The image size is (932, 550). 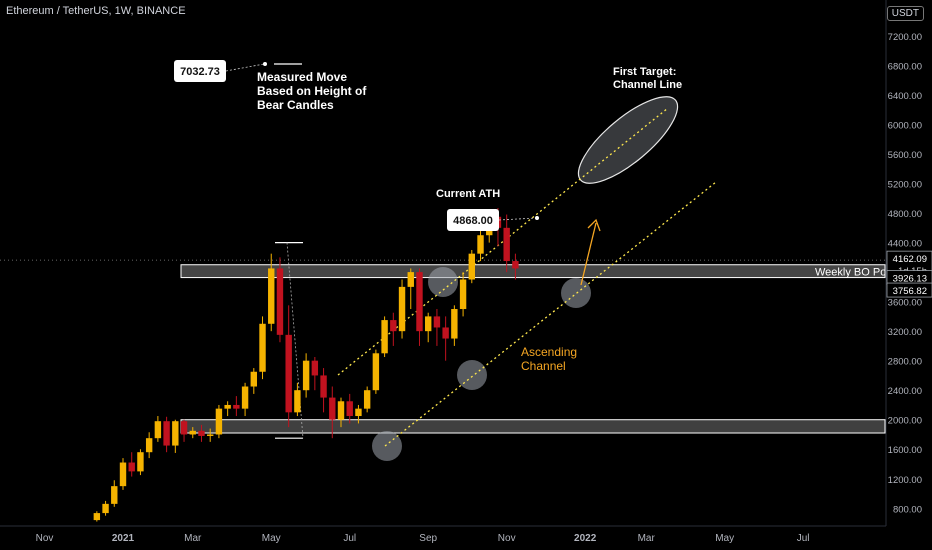 I want to click on y-tick-label: 2000.00, so click(x=905, y=421).